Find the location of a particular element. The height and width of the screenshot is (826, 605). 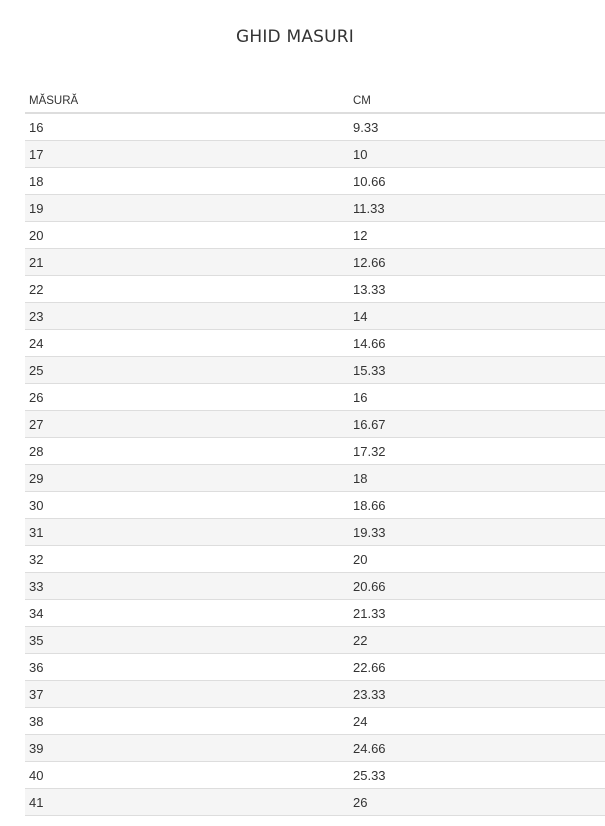

size-cell: 29 is located at coordinates (187, 478).